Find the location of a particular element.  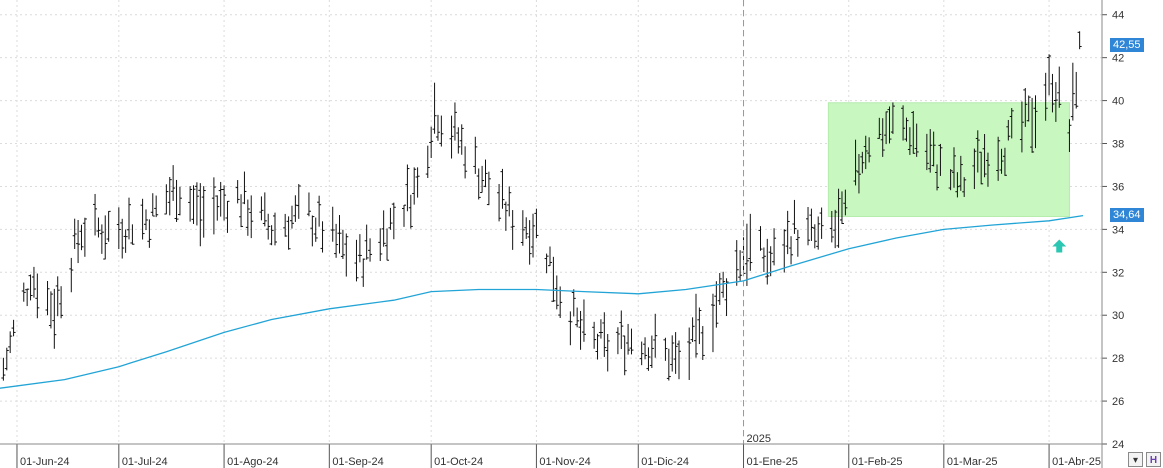

x-tick-label: 01-Abr-25 is located at coordinates (1076, 462).